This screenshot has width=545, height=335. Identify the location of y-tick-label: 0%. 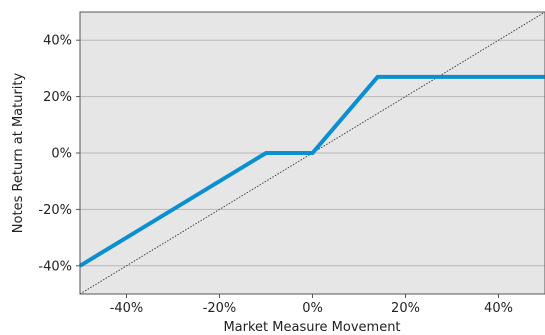
(61, 154).